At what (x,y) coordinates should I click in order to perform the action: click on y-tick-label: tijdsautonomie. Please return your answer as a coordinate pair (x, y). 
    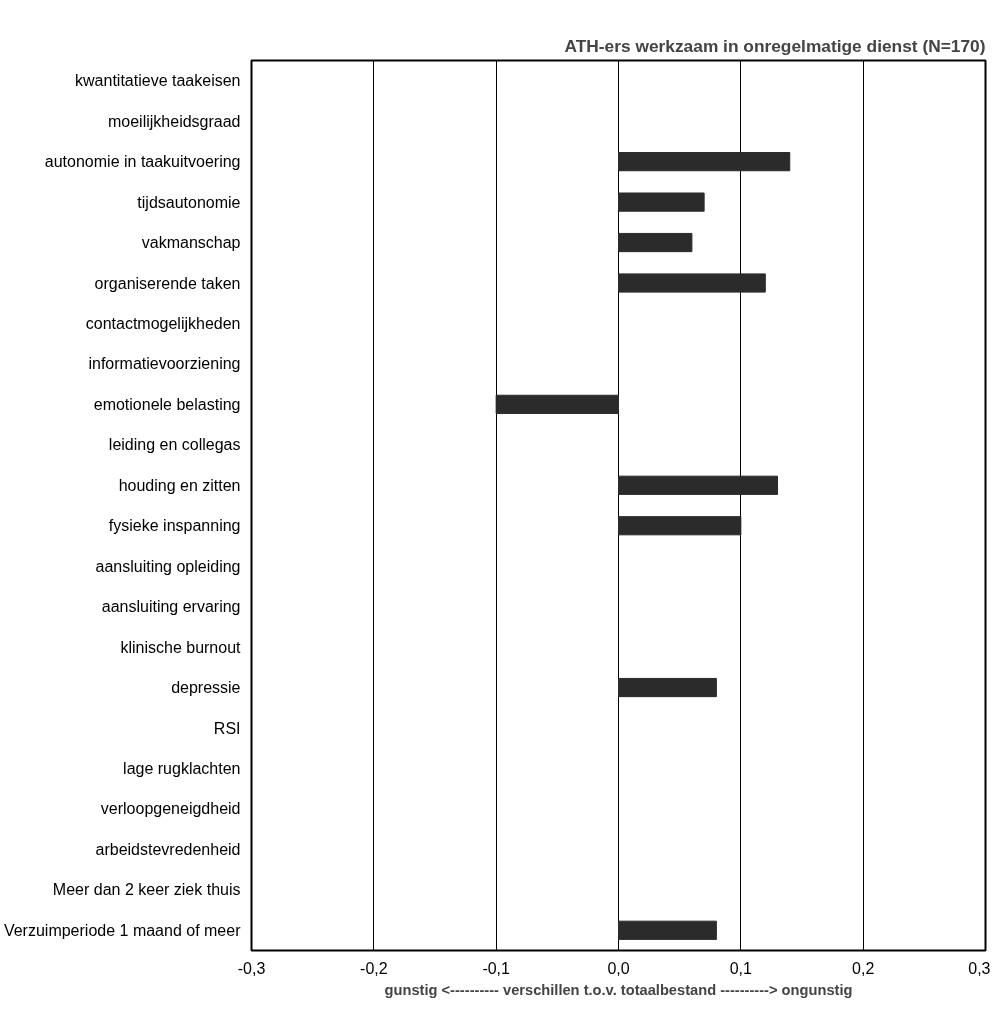
    Looking at the image, I should click on (189, 202).